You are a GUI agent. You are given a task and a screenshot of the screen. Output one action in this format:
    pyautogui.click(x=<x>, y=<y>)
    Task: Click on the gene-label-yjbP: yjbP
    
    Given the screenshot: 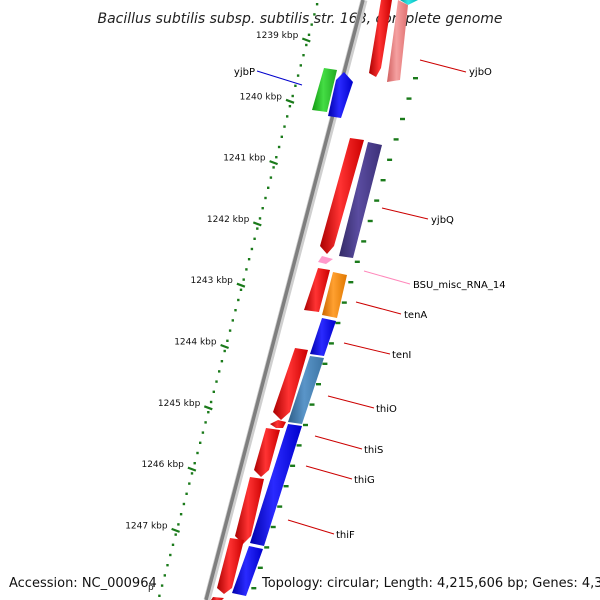 What is the action you would take?
    pyautogui.click(x=244, y=72)
    